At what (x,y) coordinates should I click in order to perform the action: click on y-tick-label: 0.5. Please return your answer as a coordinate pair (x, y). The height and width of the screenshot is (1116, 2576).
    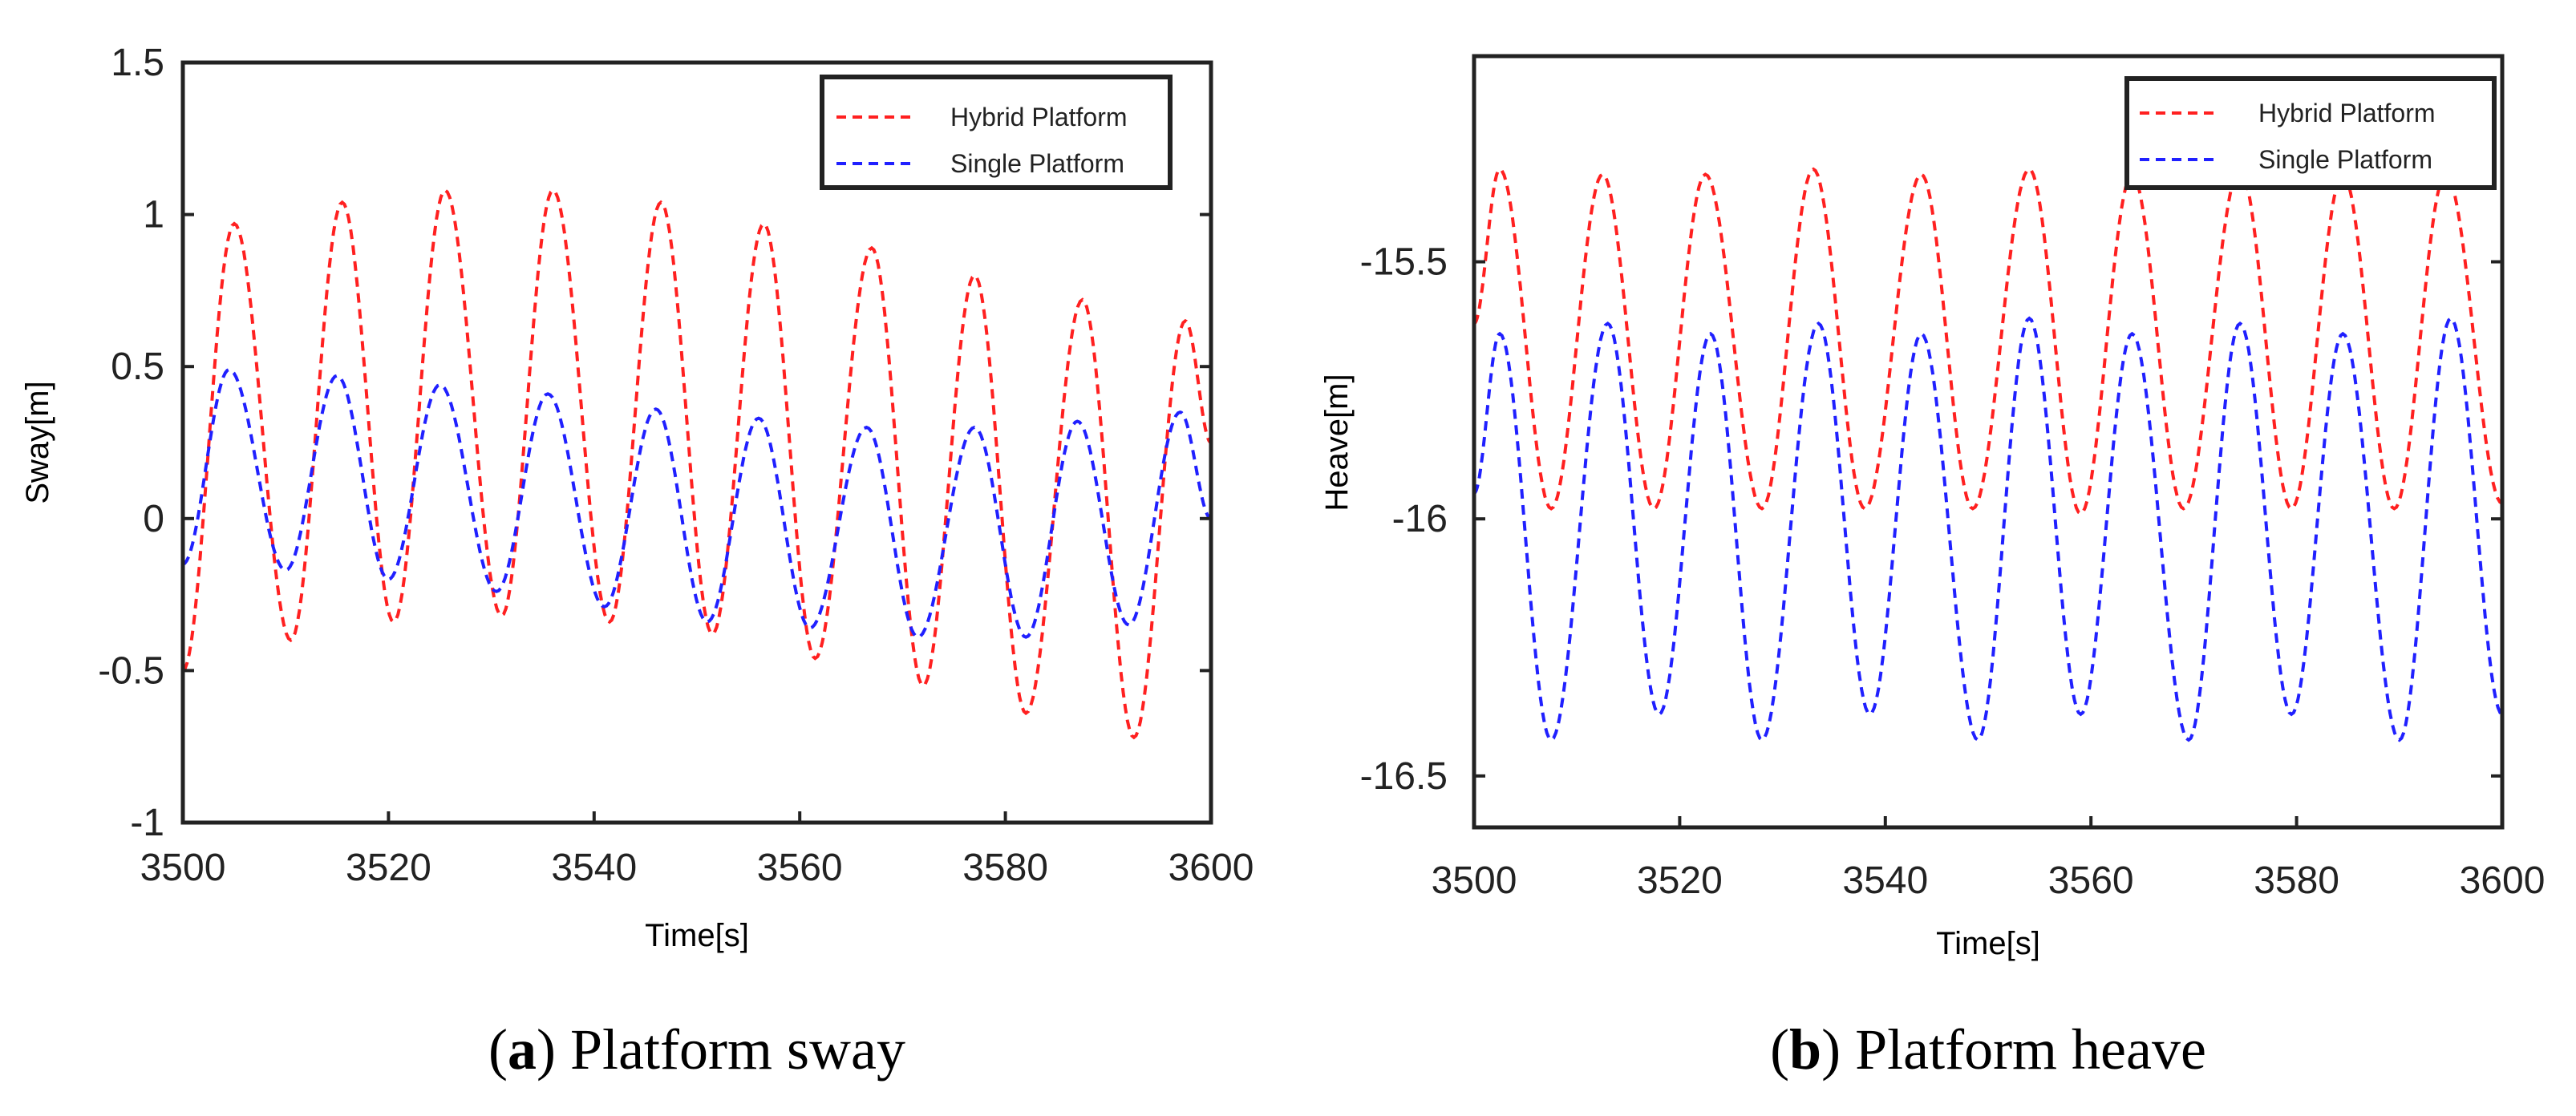
    Looking at the image, I should click on (137, 367).